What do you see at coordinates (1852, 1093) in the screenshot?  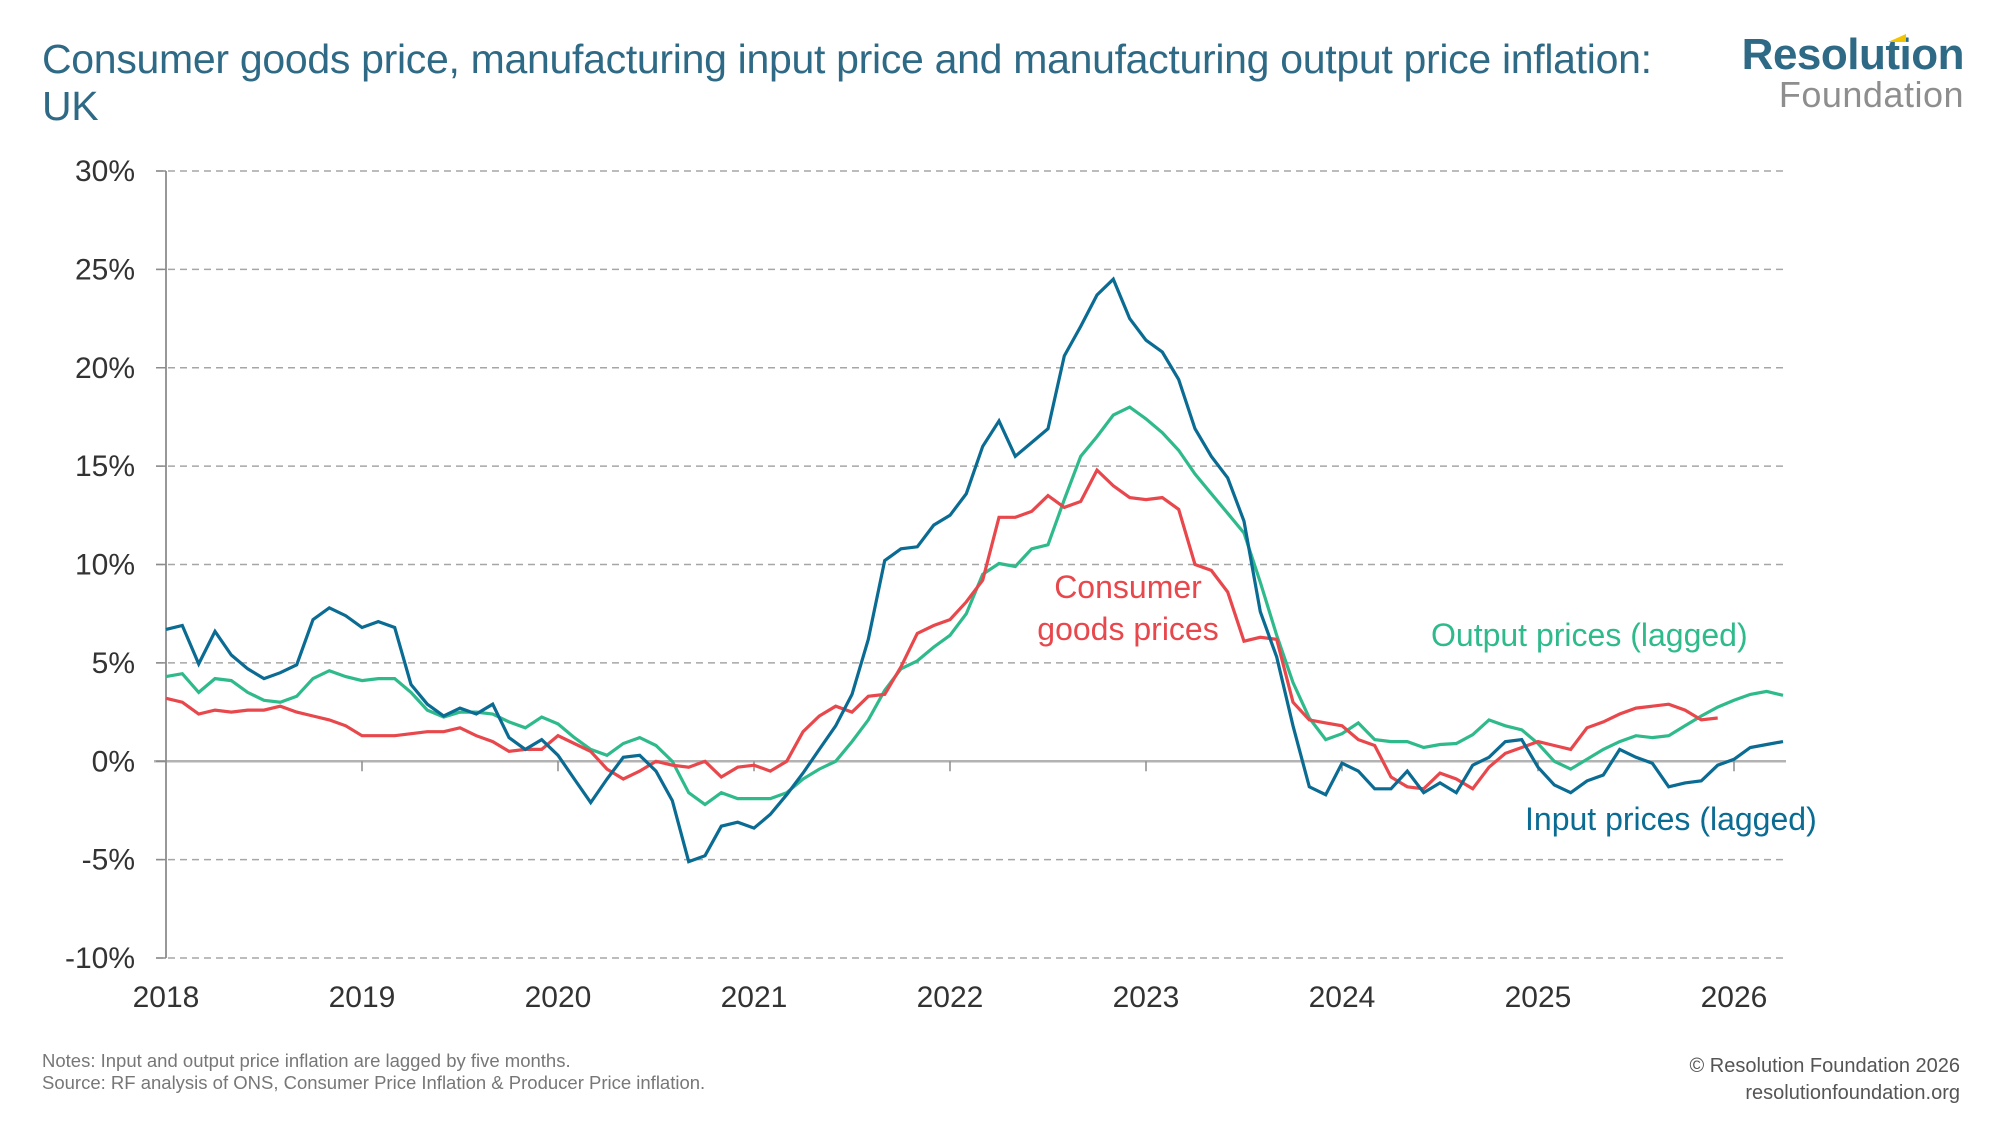 I see `website-link: resolutionfoundation.org` at bounding box center [1852, 1093].